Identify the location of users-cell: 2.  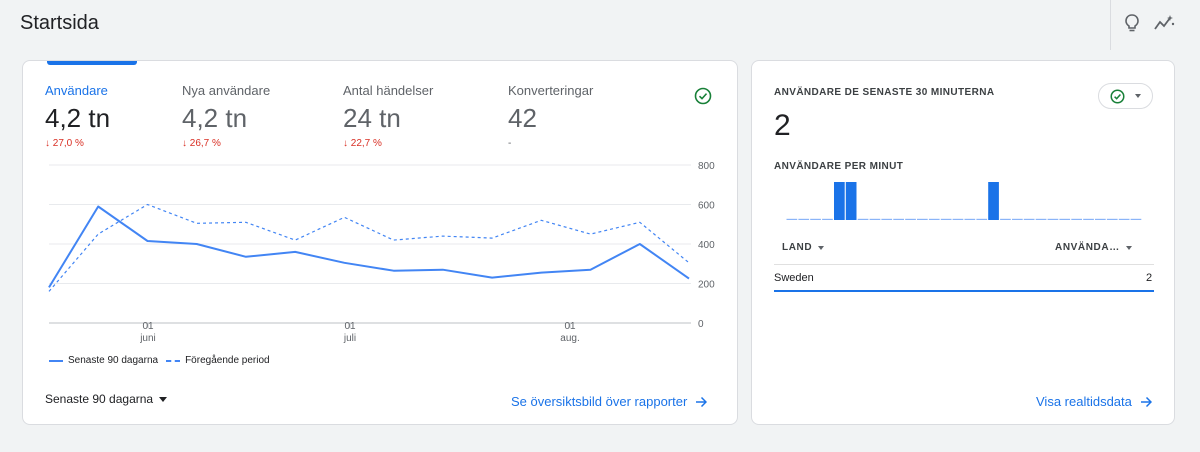
(1149, 278).